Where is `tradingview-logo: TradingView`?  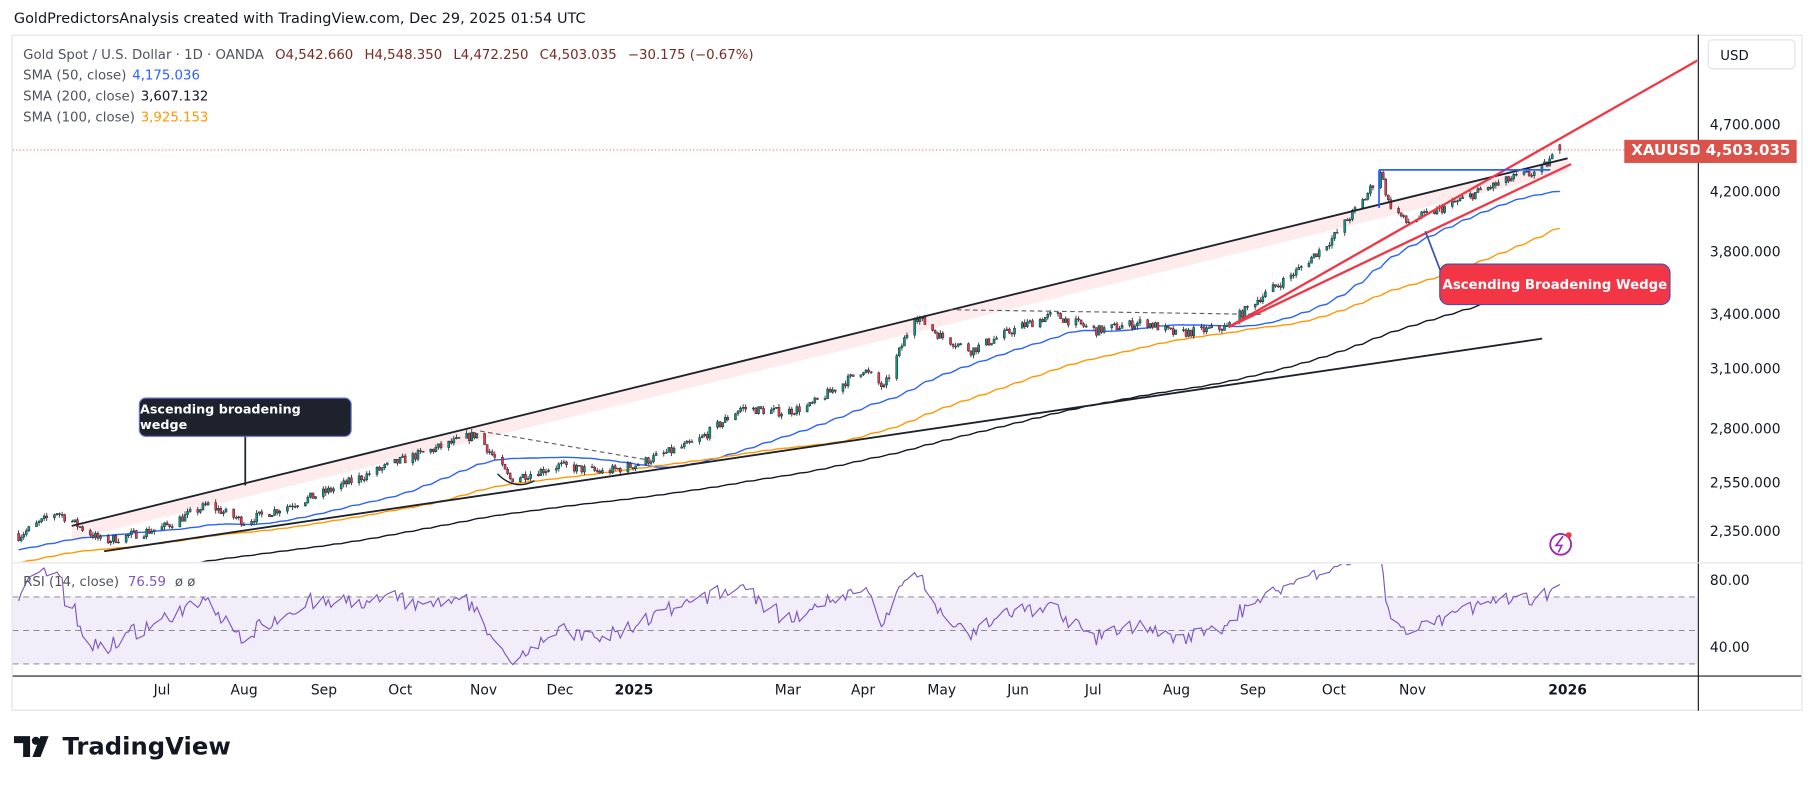 tradingview-logo: TradingView is located at coordinates (122, 746).